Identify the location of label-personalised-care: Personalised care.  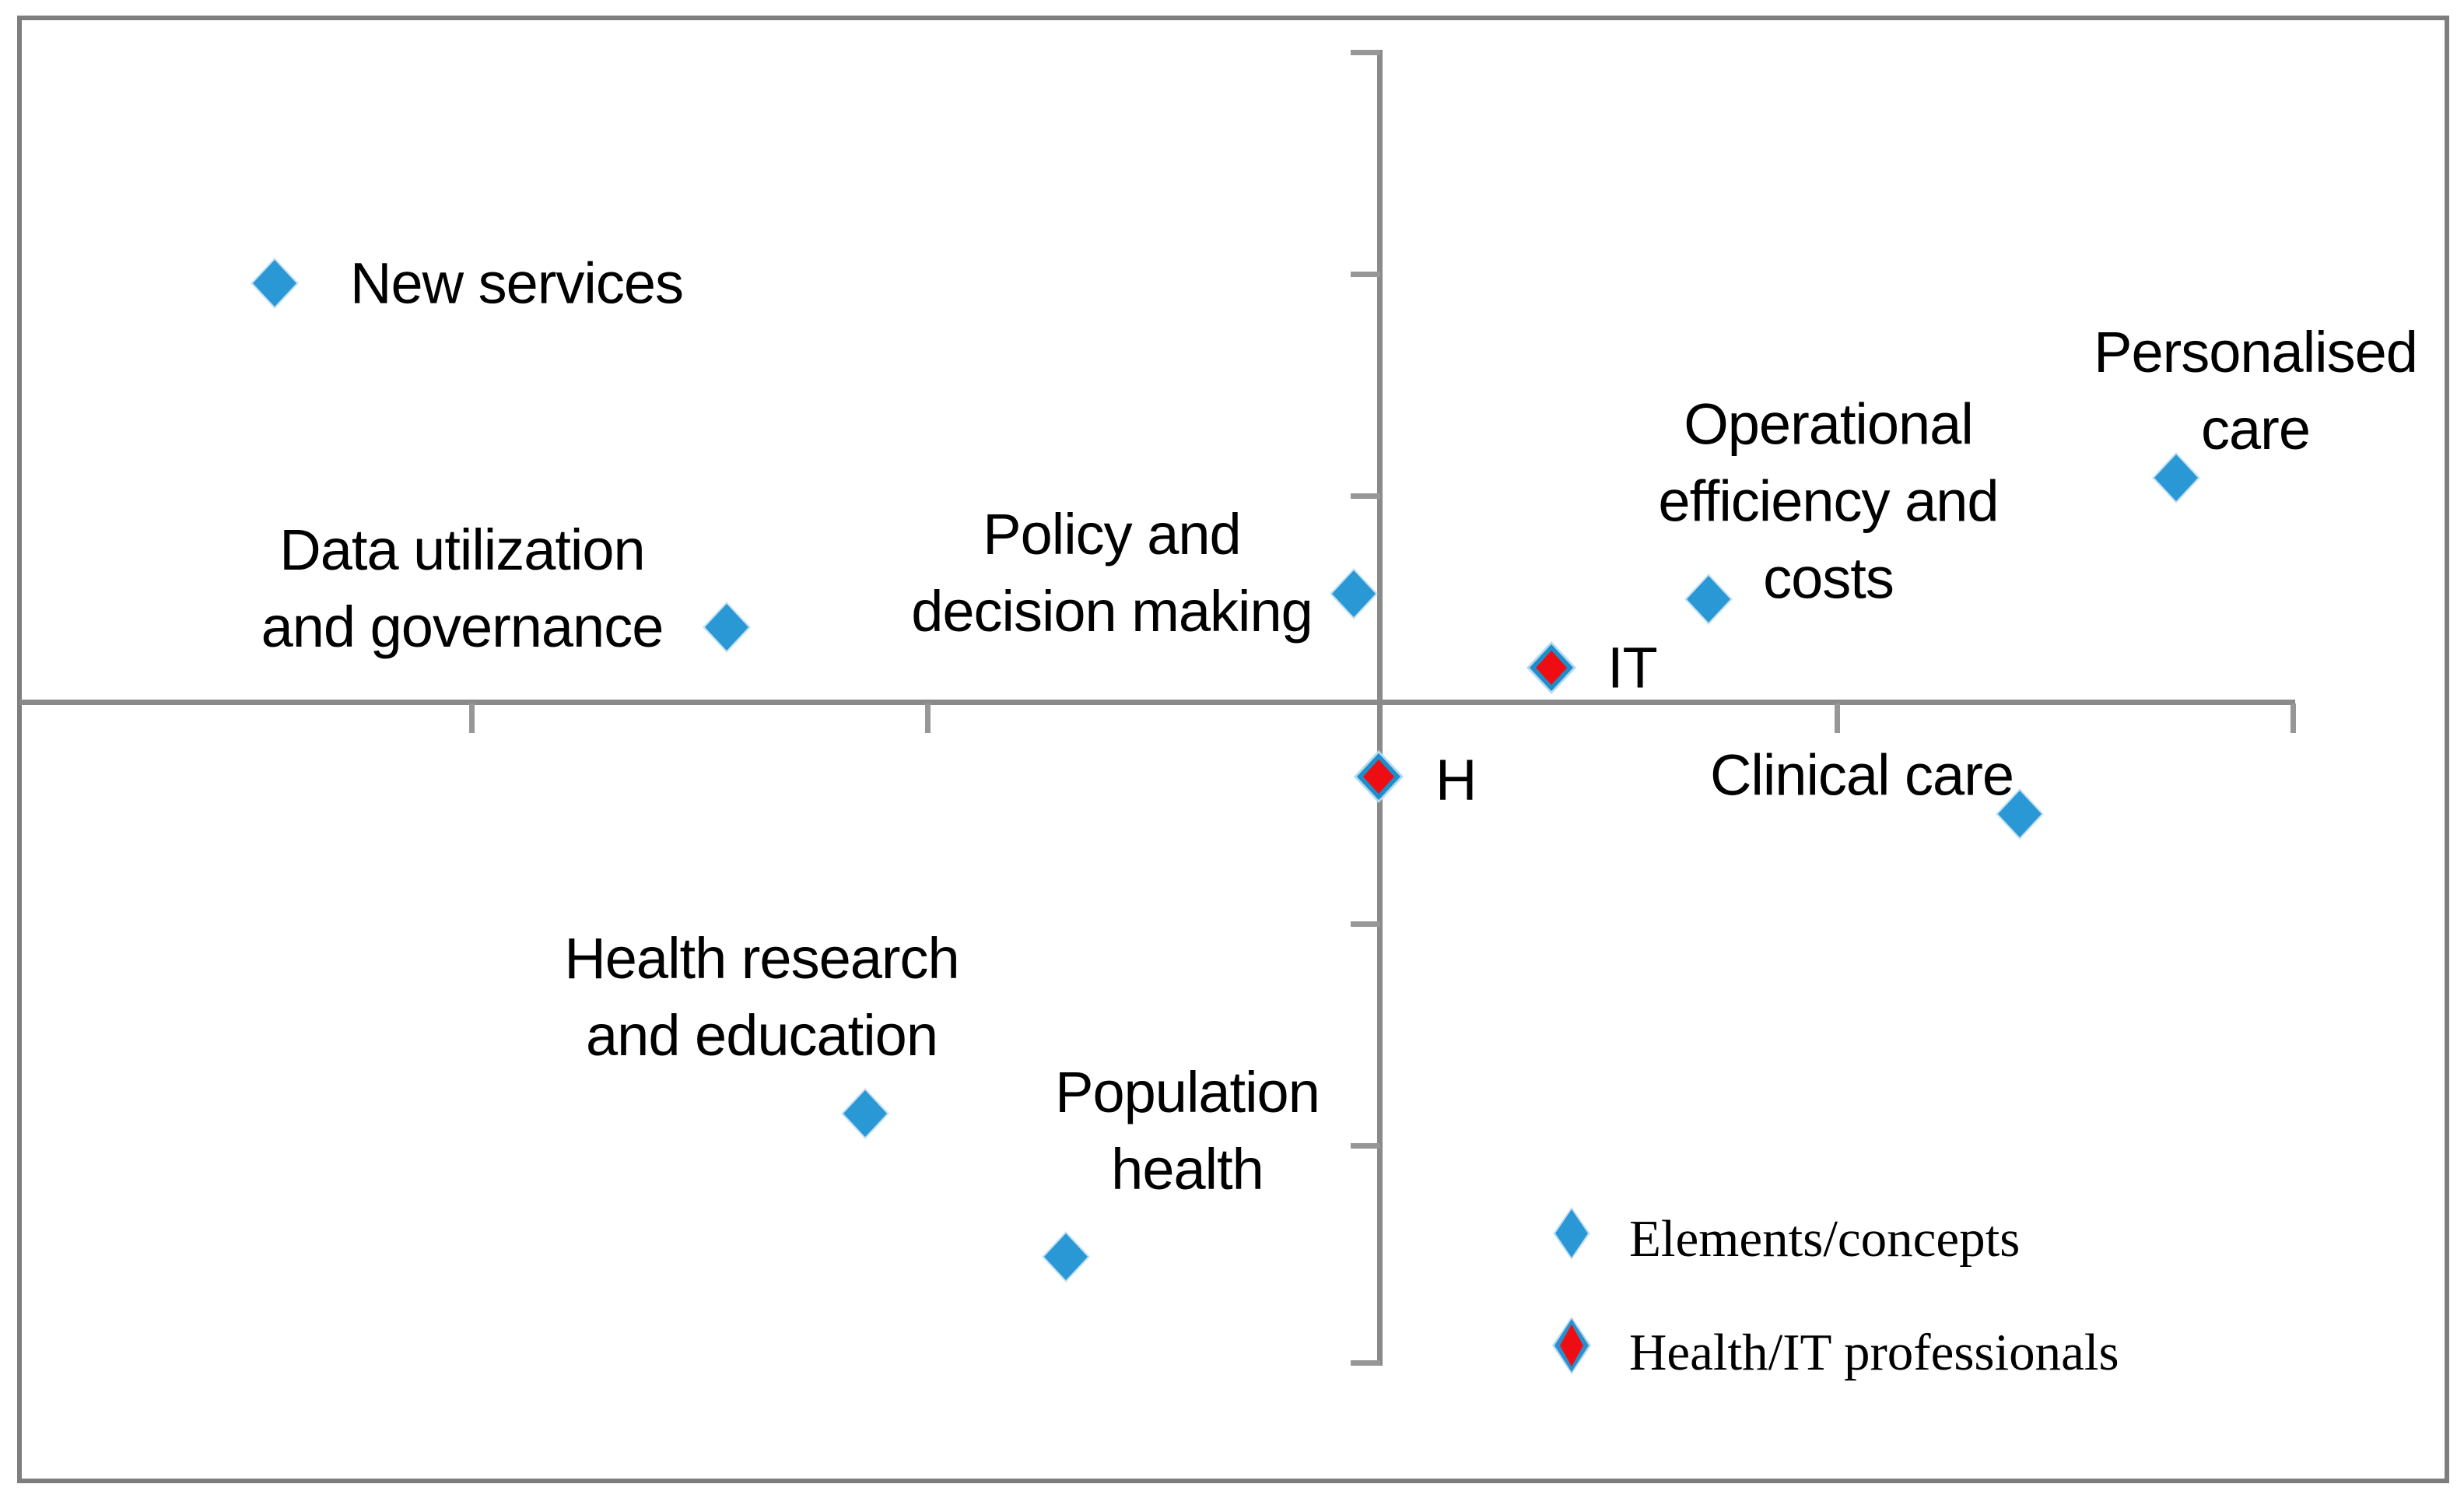
(2256, 390).